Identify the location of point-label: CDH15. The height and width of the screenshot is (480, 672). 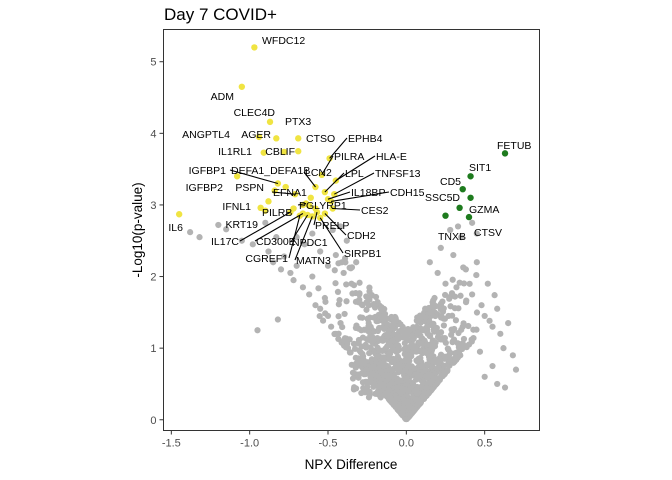
(407, 193).